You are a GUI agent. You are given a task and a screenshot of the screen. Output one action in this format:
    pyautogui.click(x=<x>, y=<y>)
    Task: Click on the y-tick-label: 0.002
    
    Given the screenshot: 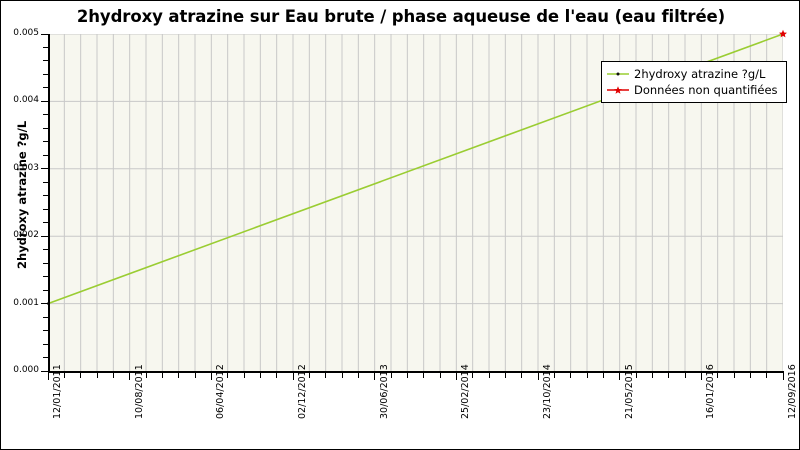 What is the action you would take?
    pyautogui.click(x=26, y=235)
    